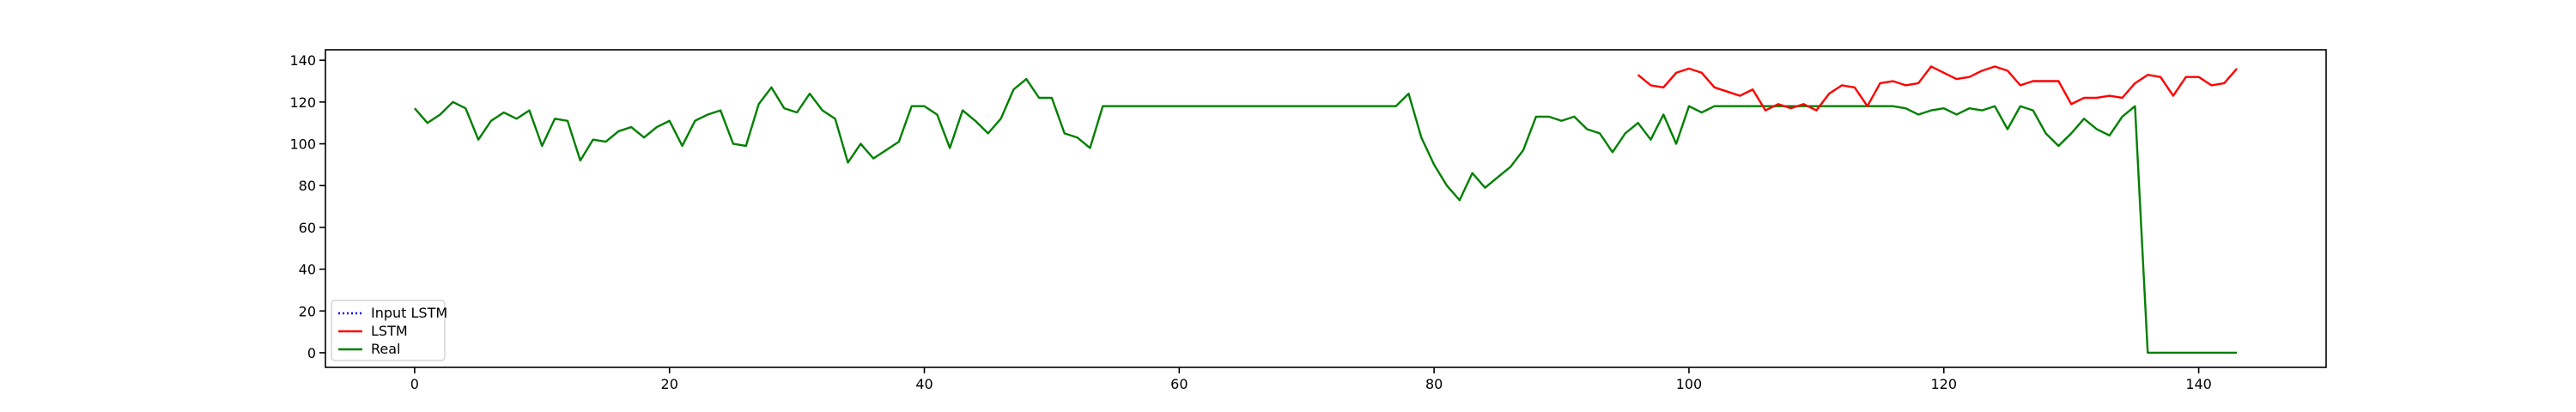 The image size is (2576, 412). I want to click on x-tick-label: 0, so click(414, 384).